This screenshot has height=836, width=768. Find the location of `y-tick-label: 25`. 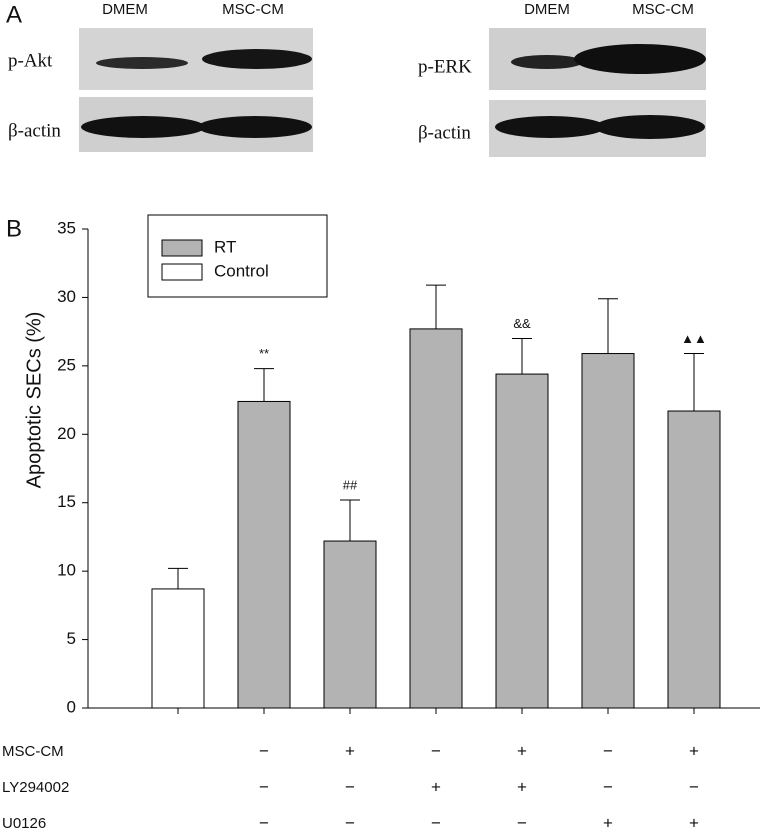

y-tick-label: 25 is located at coordinates (66, 364).